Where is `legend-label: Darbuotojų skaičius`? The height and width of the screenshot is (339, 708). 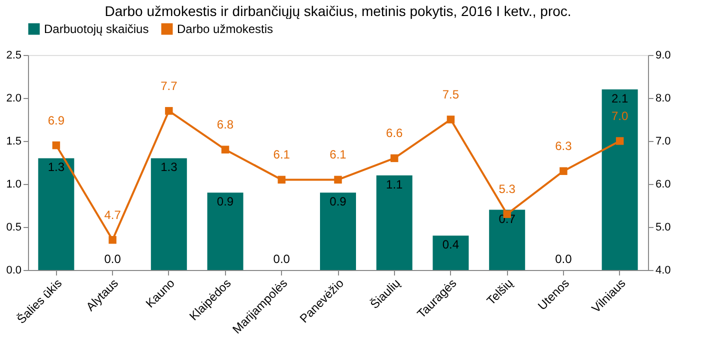 legend-label: Darbuotojų skaičius is located at coordinates (96, 29).